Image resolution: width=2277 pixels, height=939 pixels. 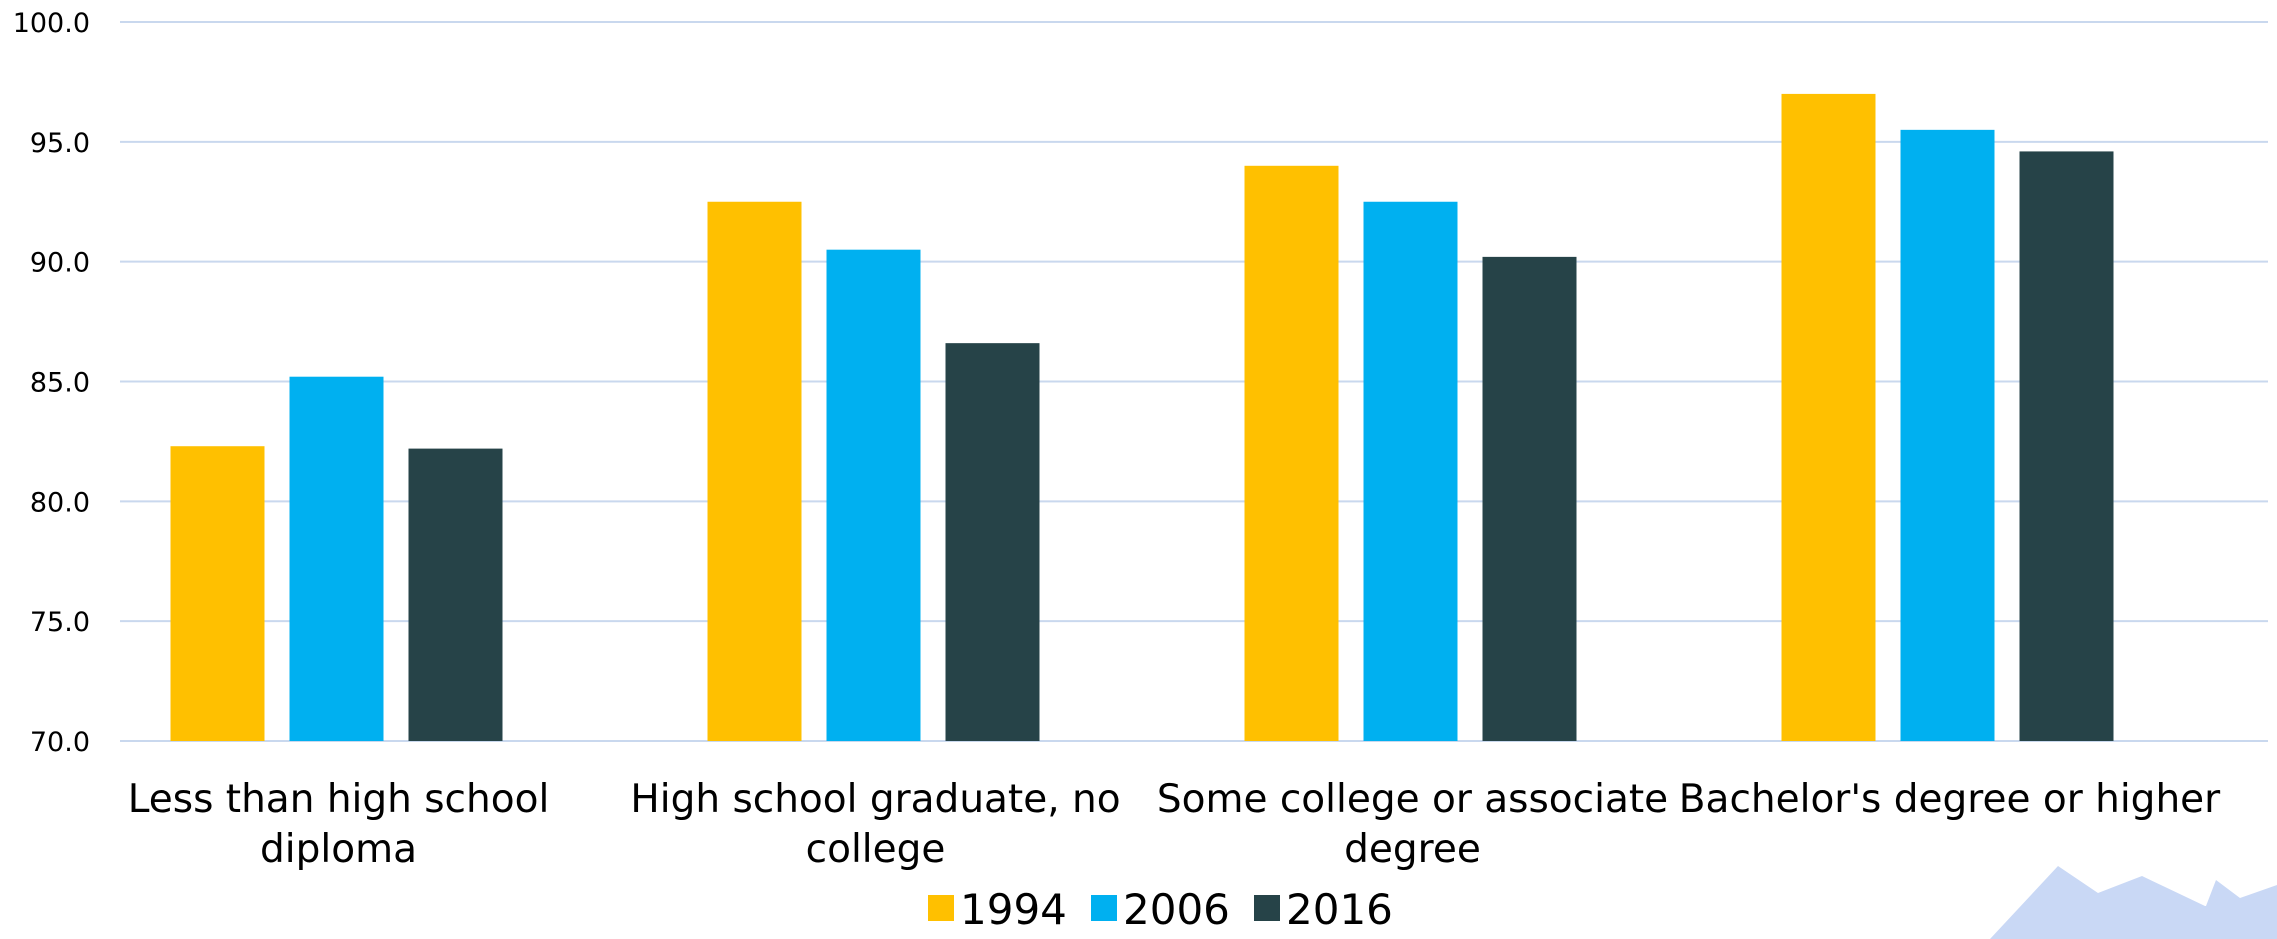 I want to click on y-tick-label: 90.0, so click(x=60, y=263).